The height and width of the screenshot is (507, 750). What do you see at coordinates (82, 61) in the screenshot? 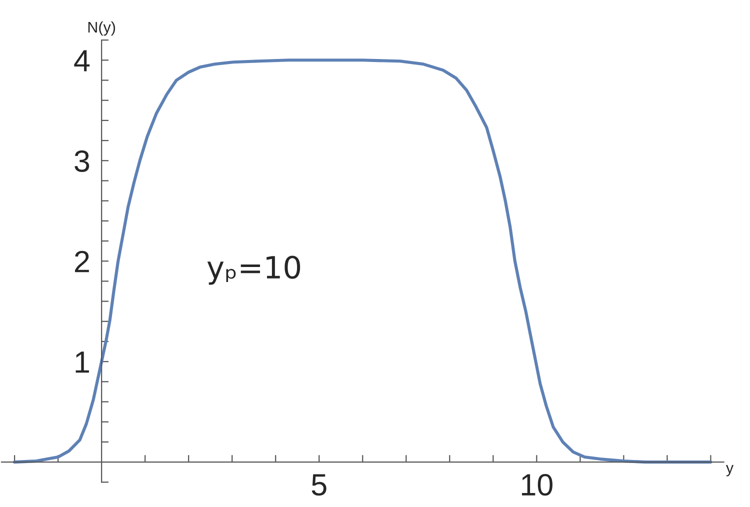
I see `y-tick-label: 4` at bounding box center [82, 61].